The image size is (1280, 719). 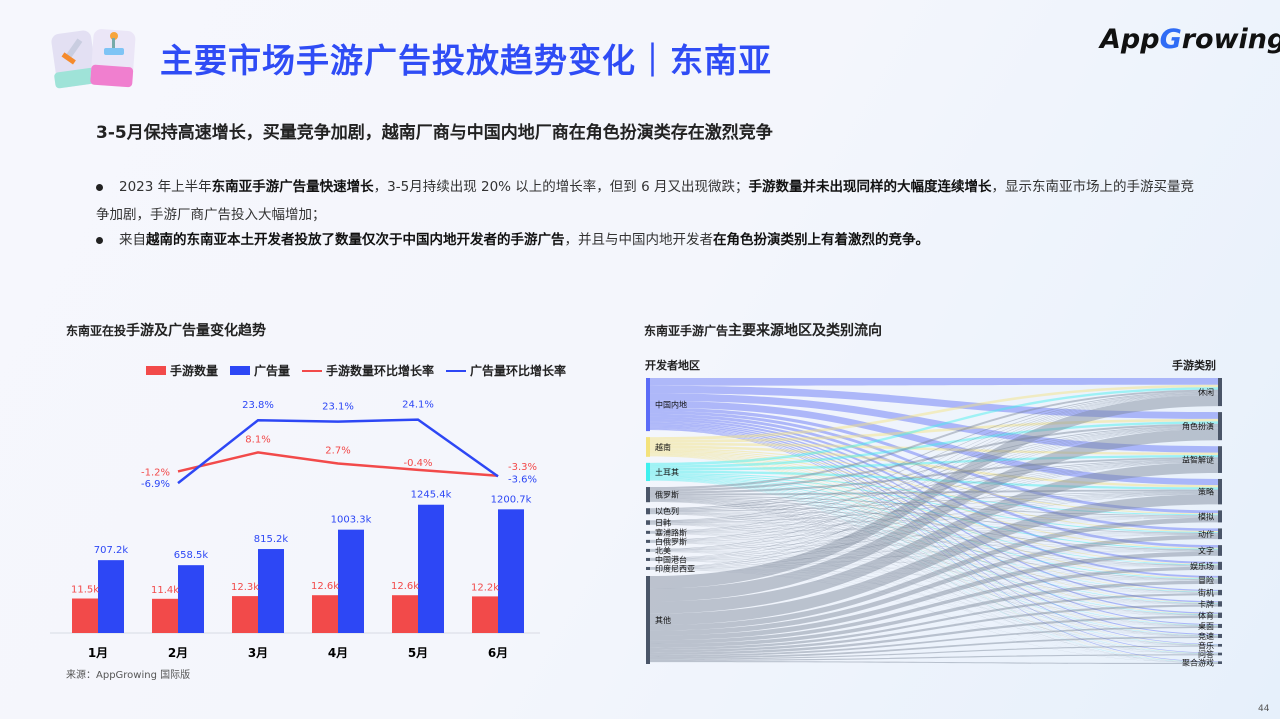 What do you see at coordinates (258, 405) in the screenshot?
I see `line-point-label: 23.8%` at bounding box center [258, 405].